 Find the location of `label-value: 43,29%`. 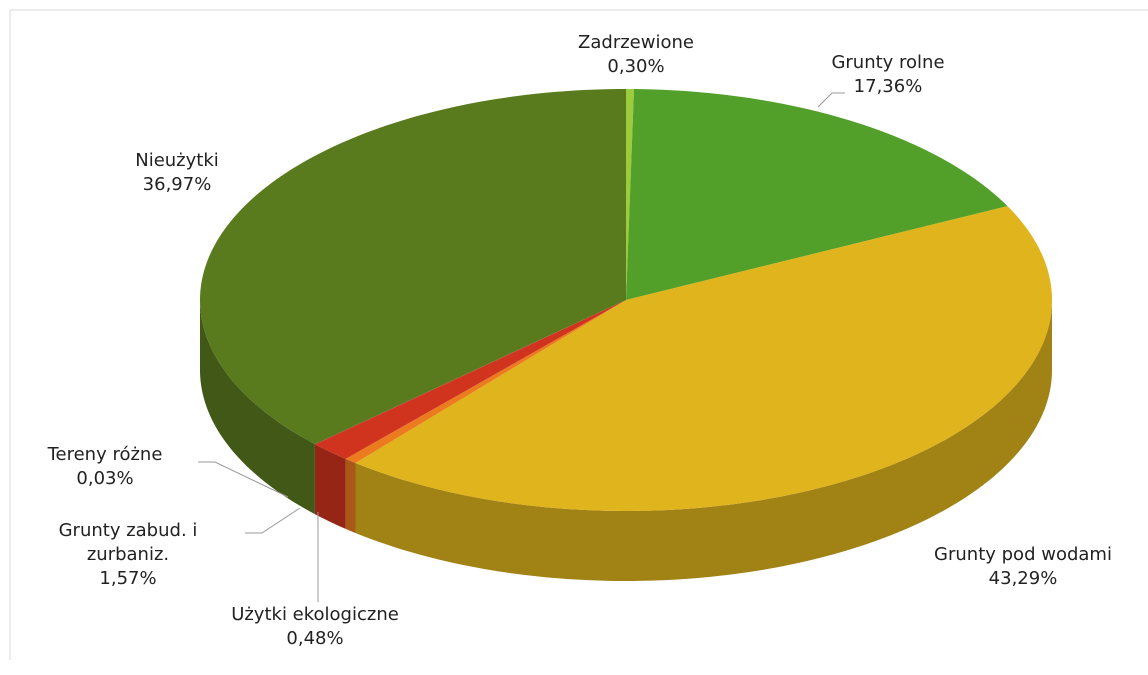

label-value: 43,29% is located at coordinates (1023, 578).